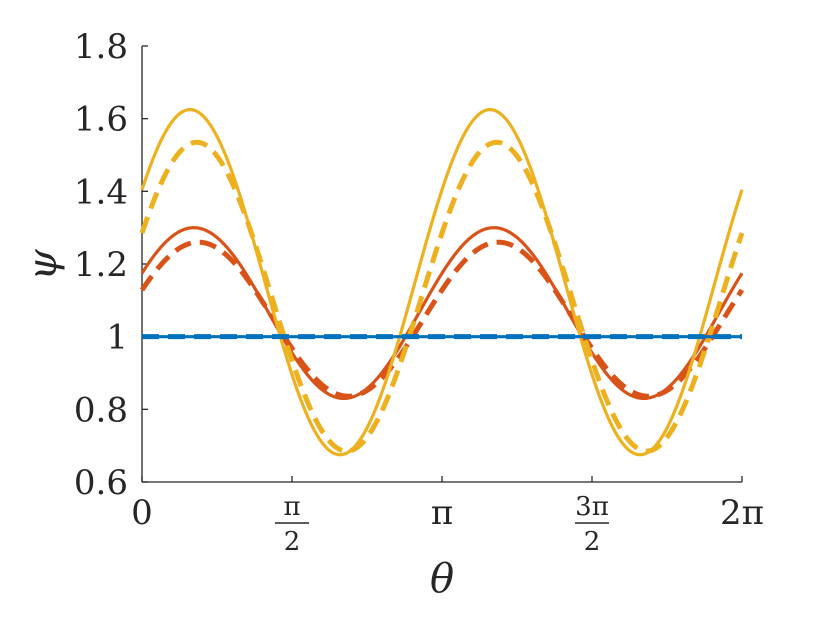 This screenshot has width=822, height=622. I want to click on y-tick-label: 0.6, so click(101, 483).